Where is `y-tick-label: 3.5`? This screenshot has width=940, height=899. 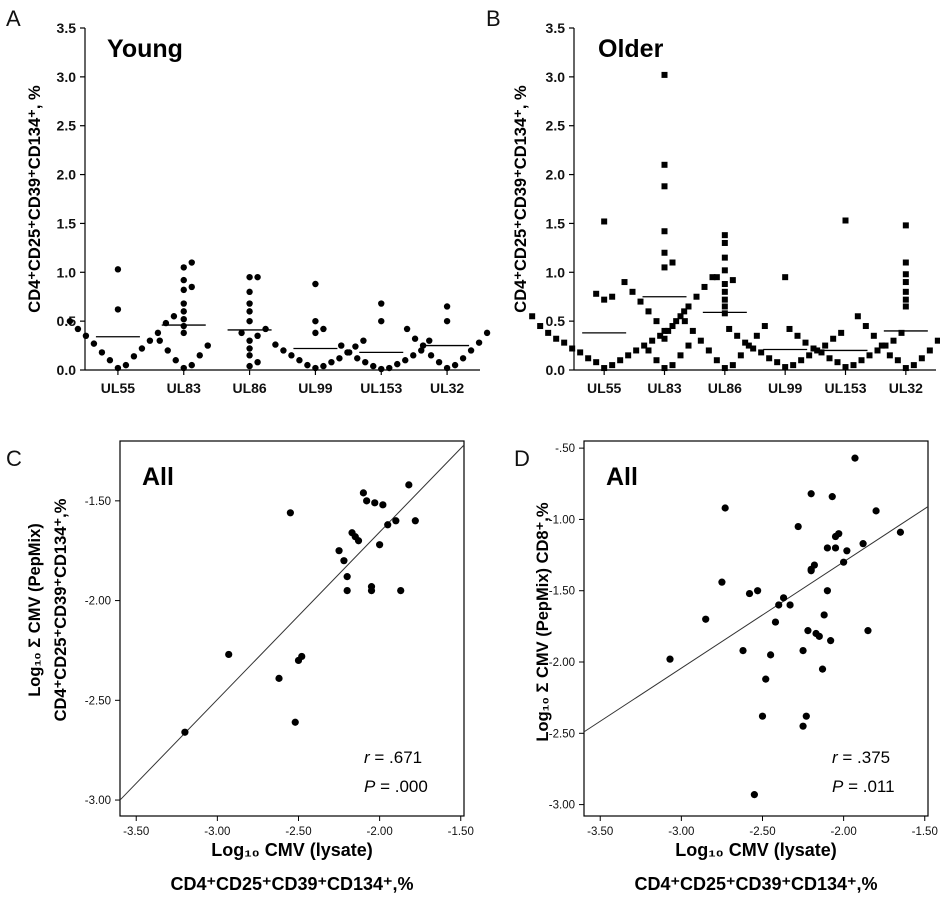 y-tick-label: 3.5 is located at coordinates (67, 28).